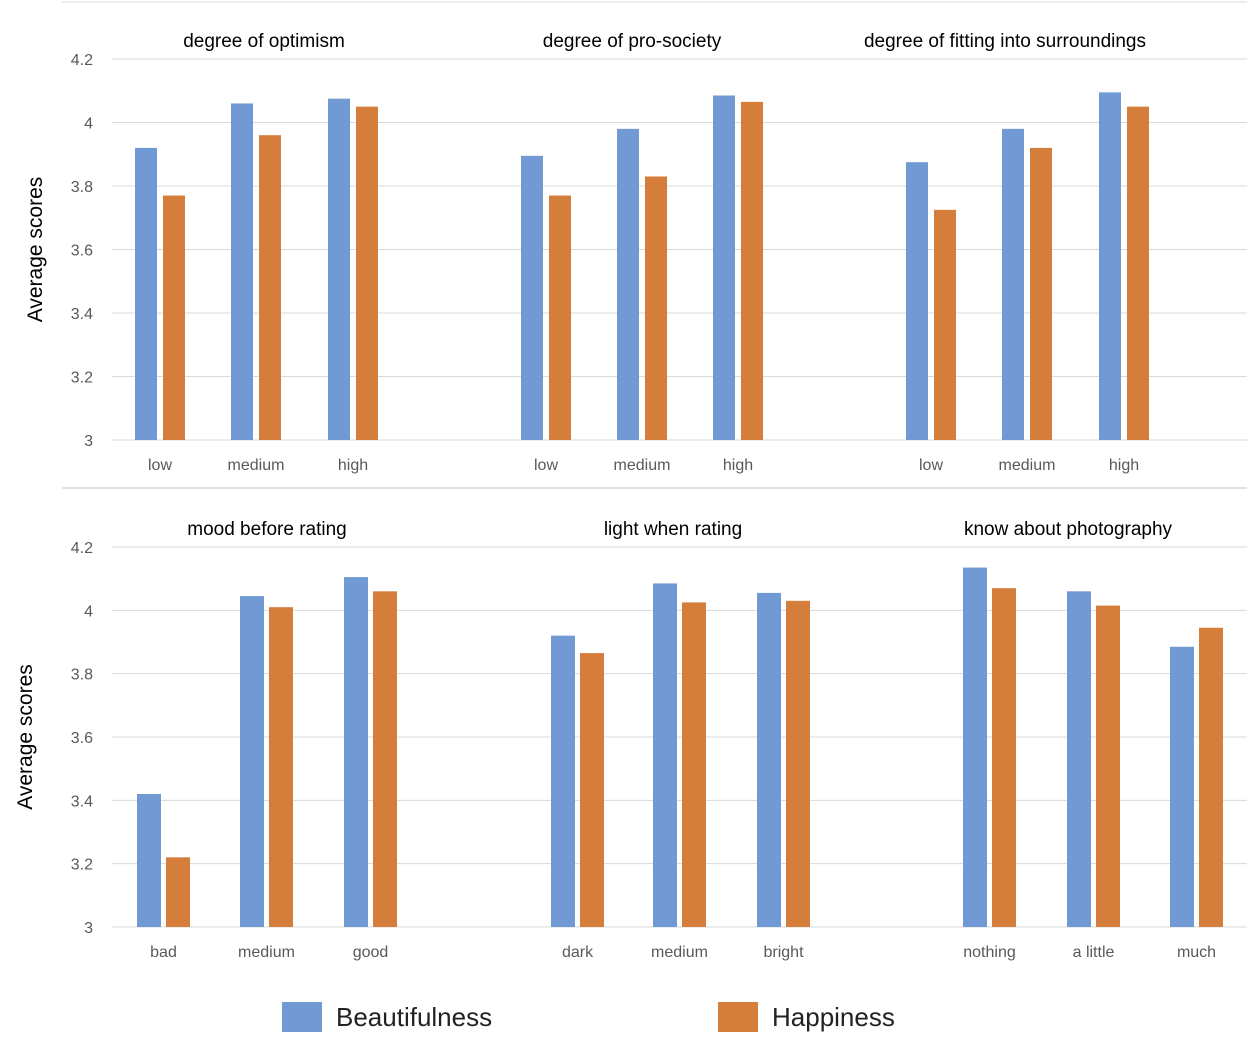  I want to click on x-category-label: bad, so click(163, 952).